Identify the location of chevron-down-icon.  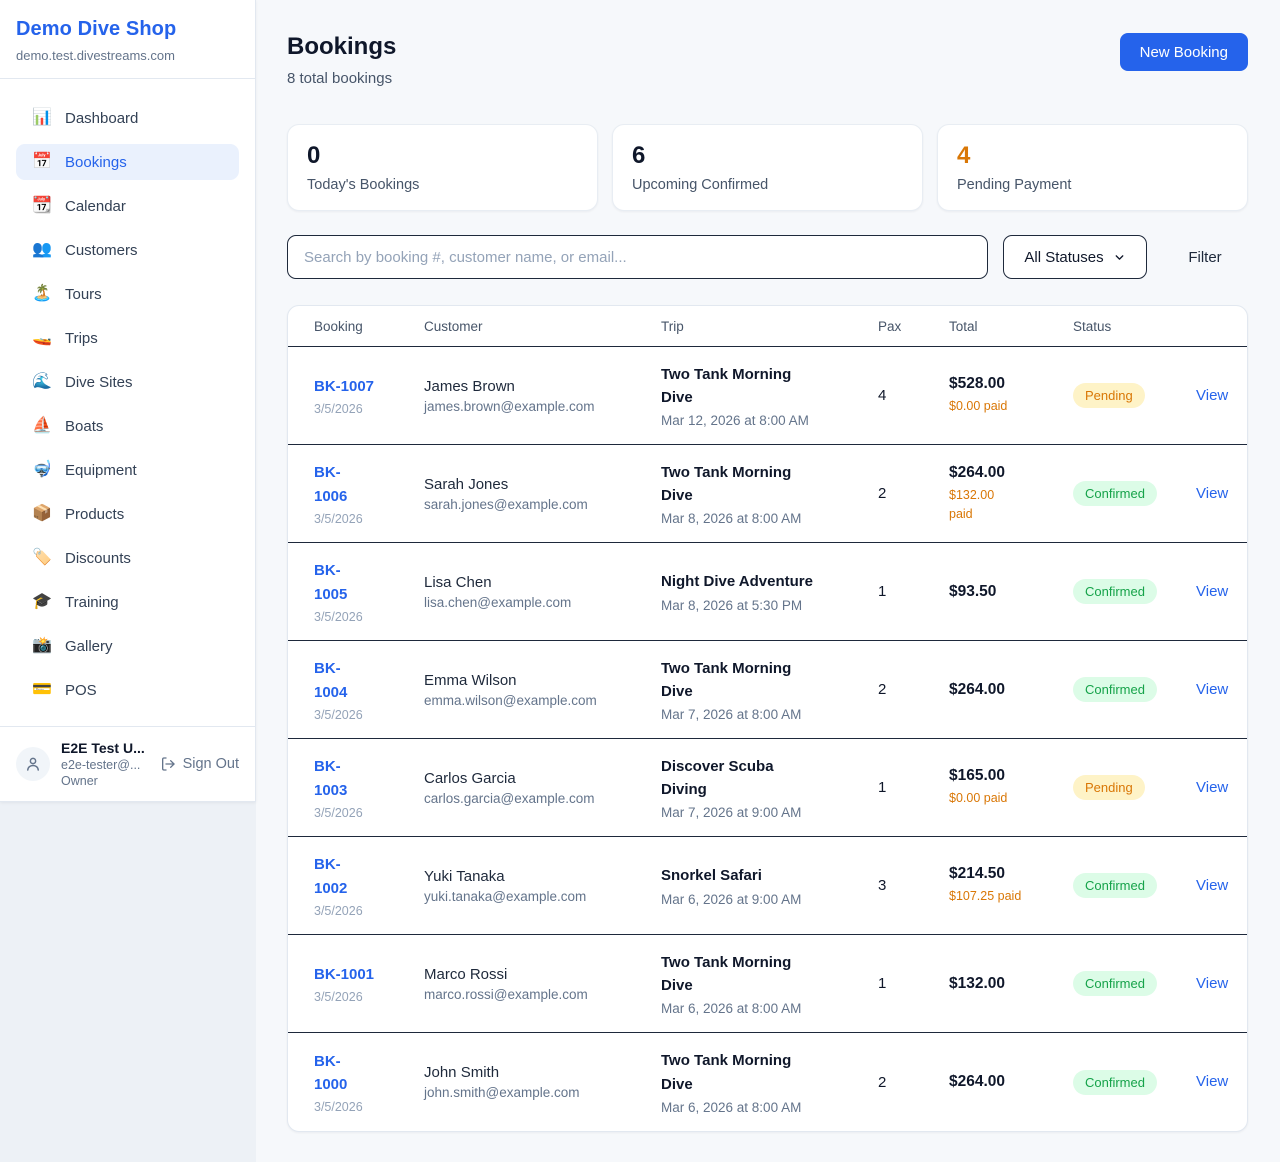
(1119, 257).